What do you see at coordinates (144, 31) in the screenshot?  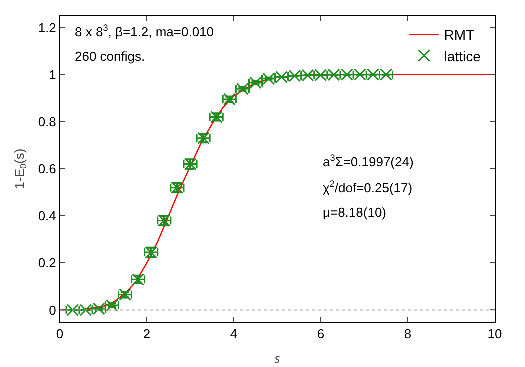 I see `annotation: 8 x 8$^{3}$, β=1.2, ma=0.010` at bounding box center [144, 31].